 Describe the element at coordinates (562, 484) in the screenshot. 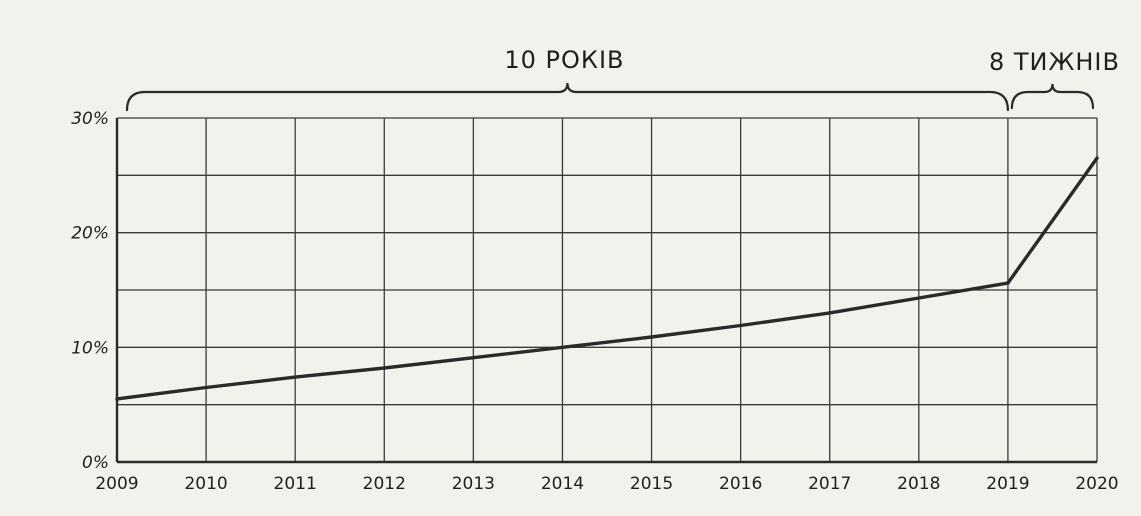

I see `x-tick-label: 2014` at that location.